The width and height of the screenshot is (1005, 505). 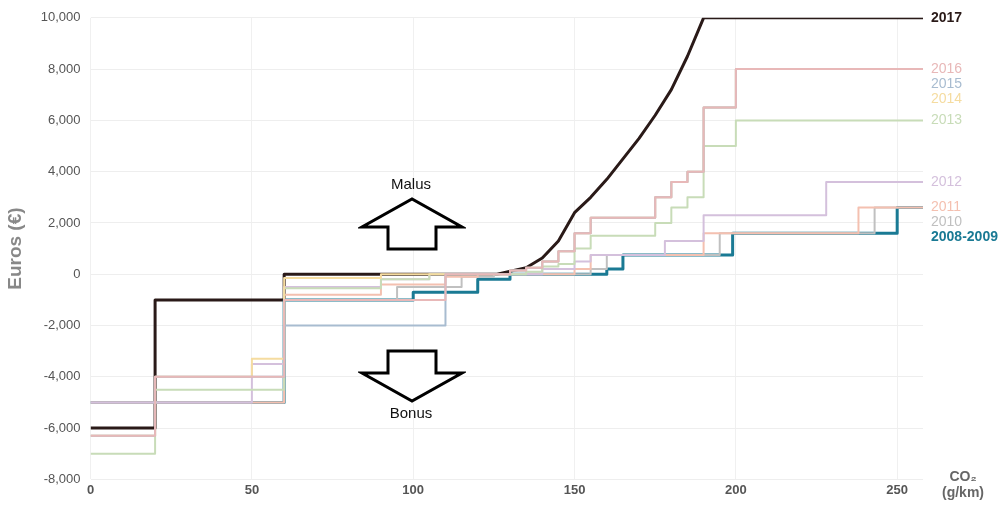 What do you see at coordinates (62, 478) in the screenshot?
I see `y-tick-label: -8,000` at bounding box center [62, 478].